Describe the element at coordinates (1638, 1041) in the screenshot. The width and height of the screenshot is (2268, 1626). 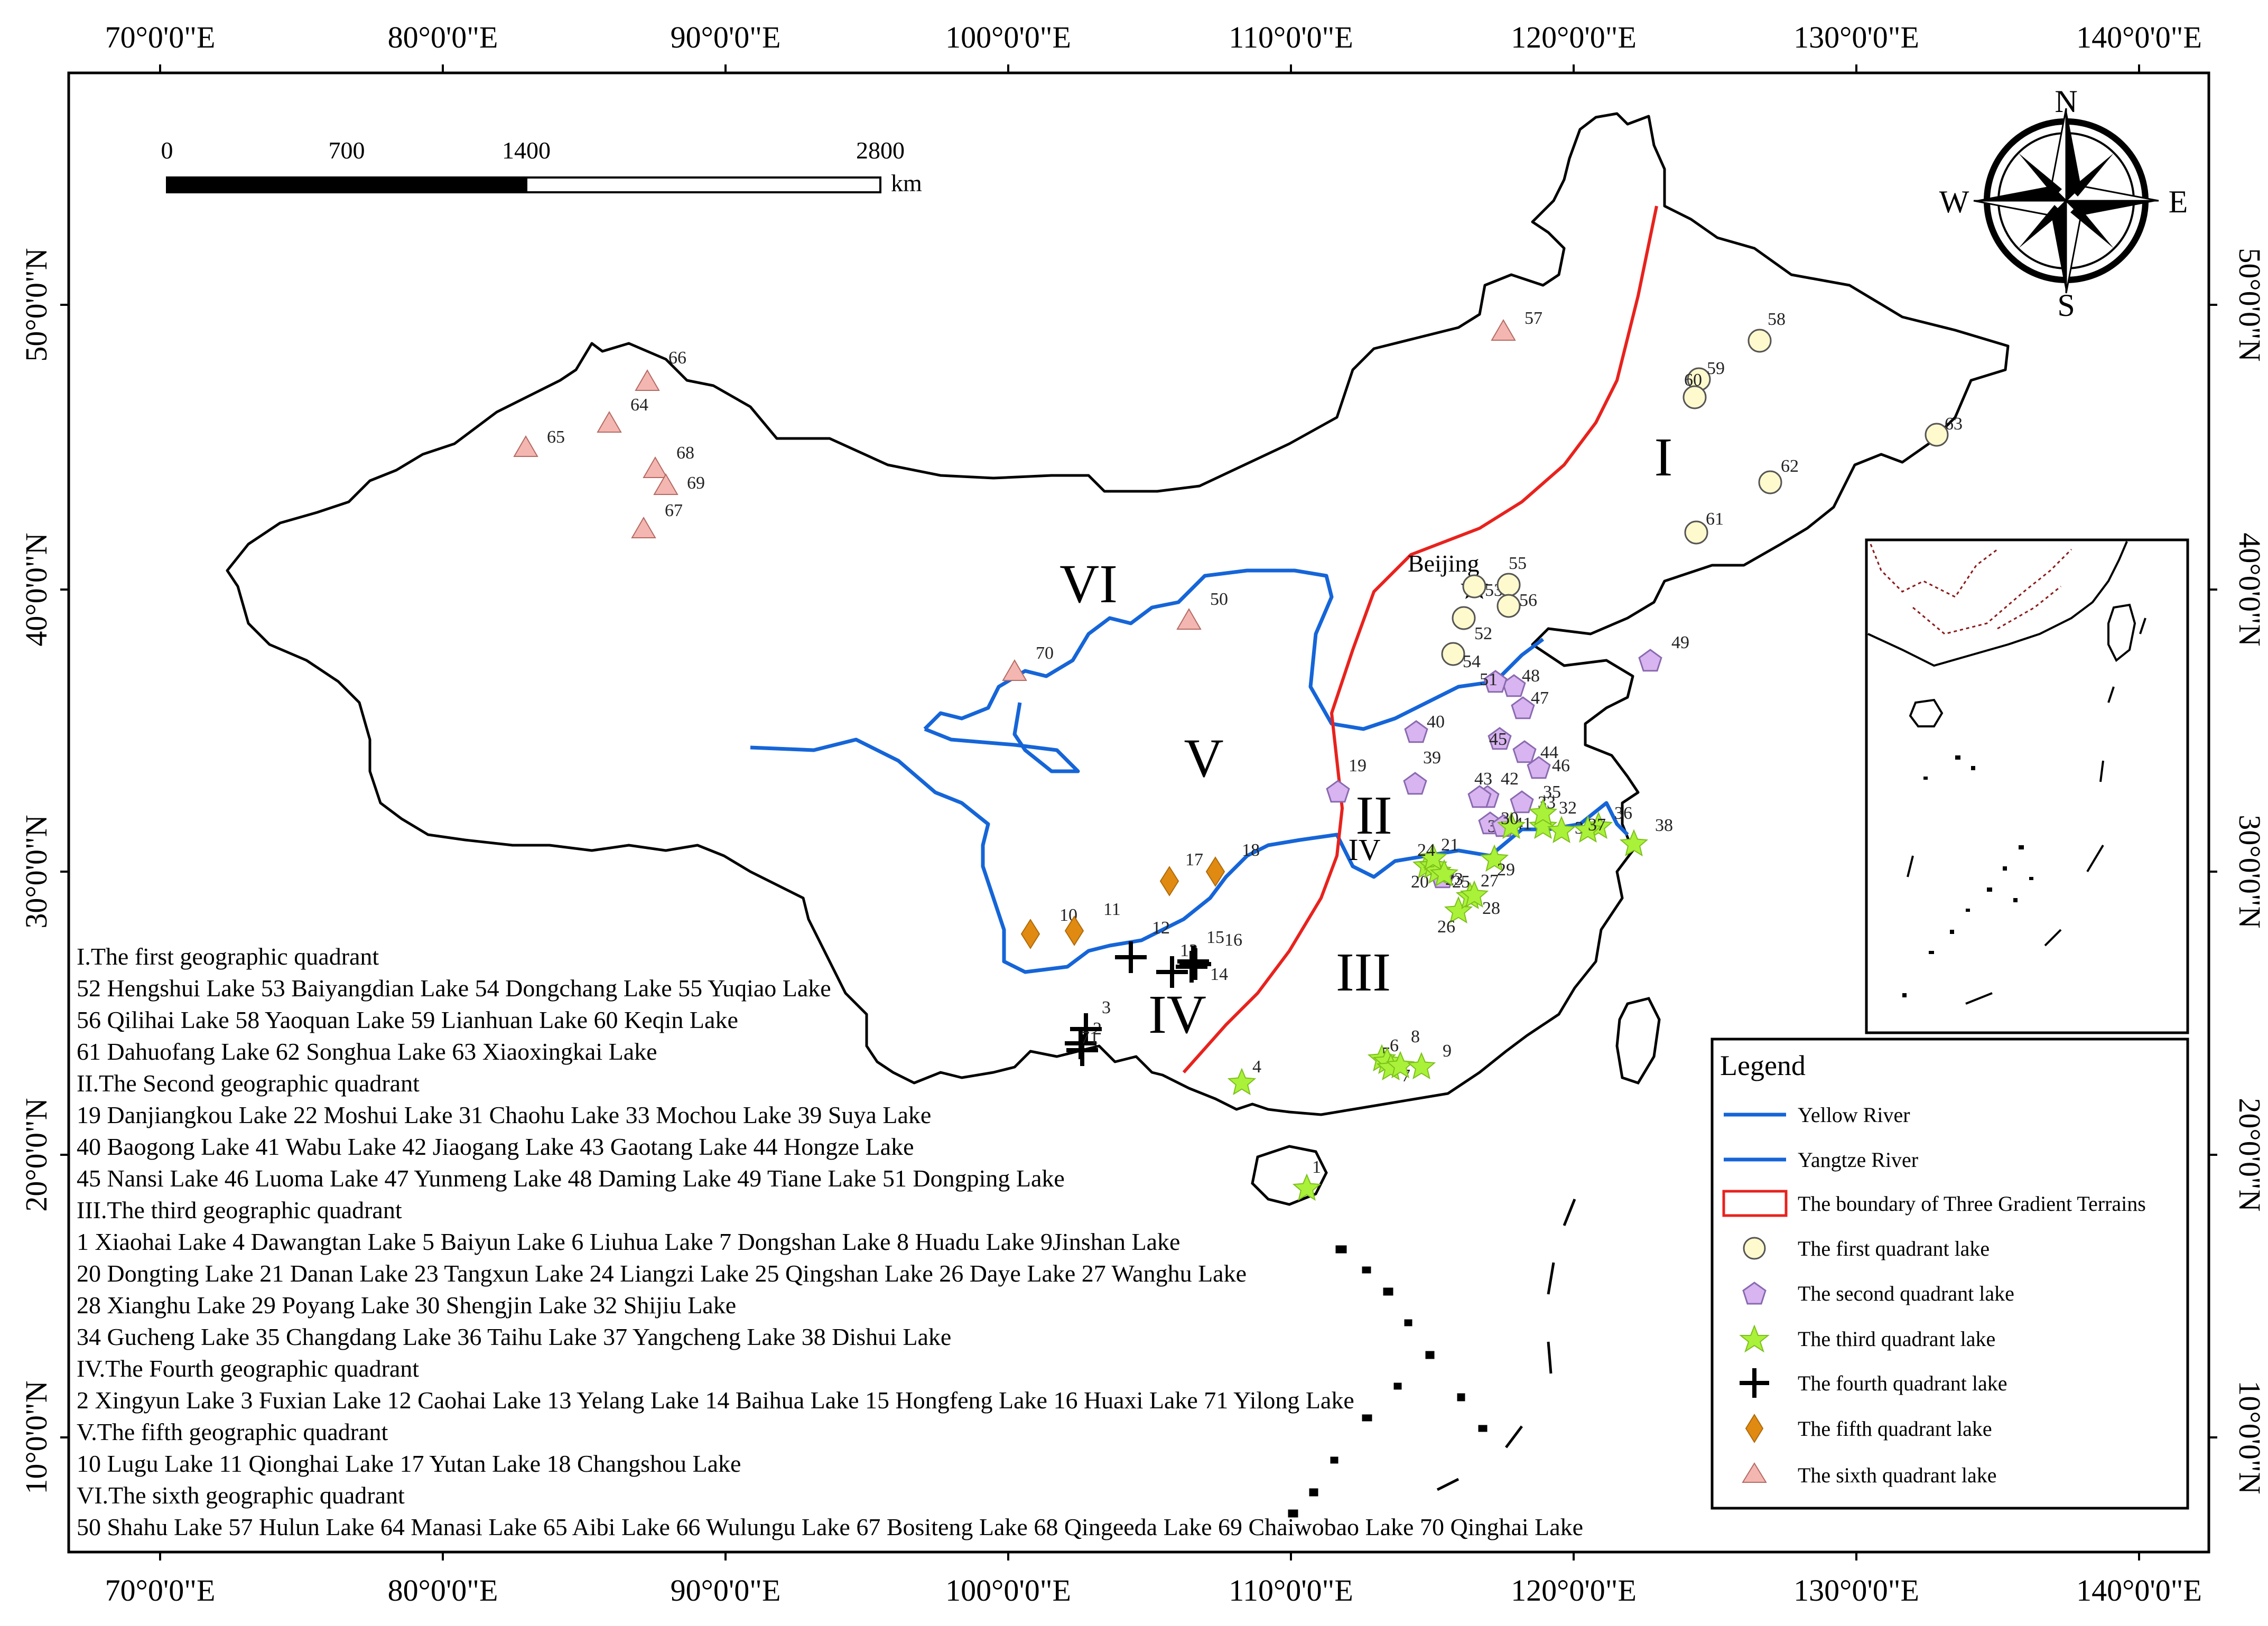
I see `taiwan-island` at that location.